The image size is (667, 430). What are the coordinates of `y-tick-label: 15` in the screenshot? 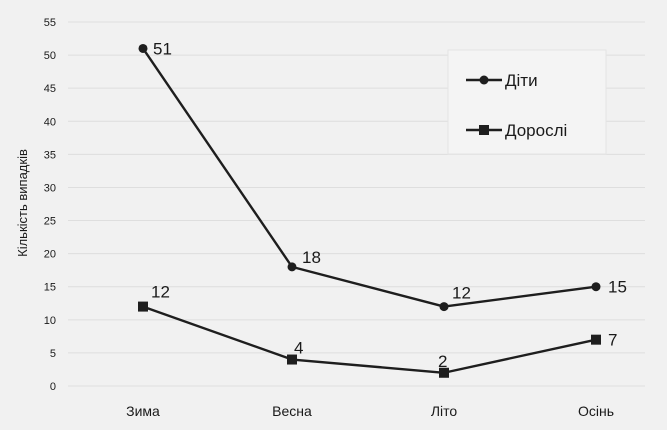 It's located at (50, 288).